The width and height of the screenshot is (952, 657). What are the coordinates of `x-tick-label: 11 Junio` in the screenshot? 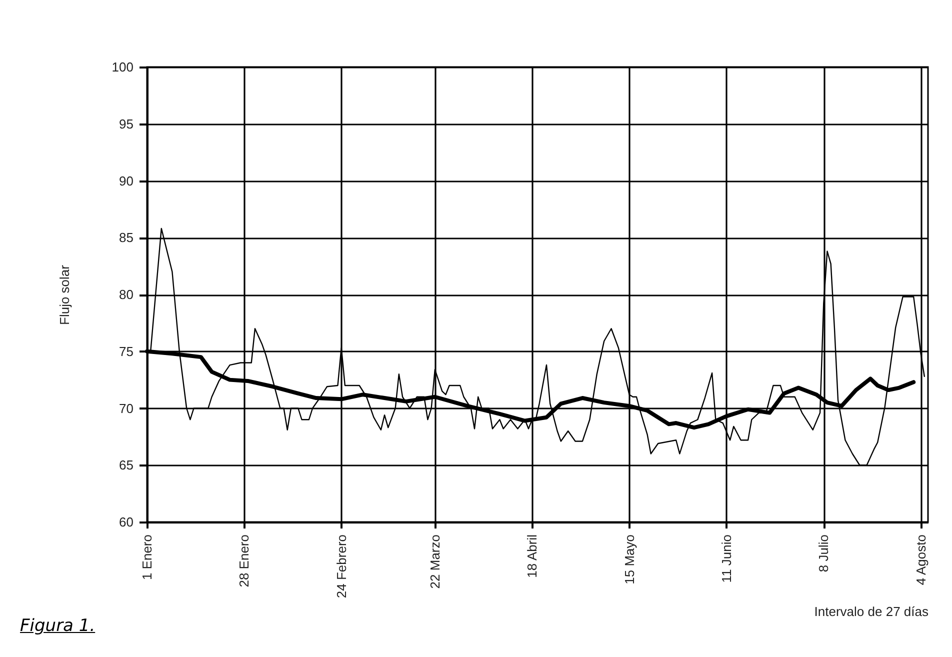 It's located at (726, 558).